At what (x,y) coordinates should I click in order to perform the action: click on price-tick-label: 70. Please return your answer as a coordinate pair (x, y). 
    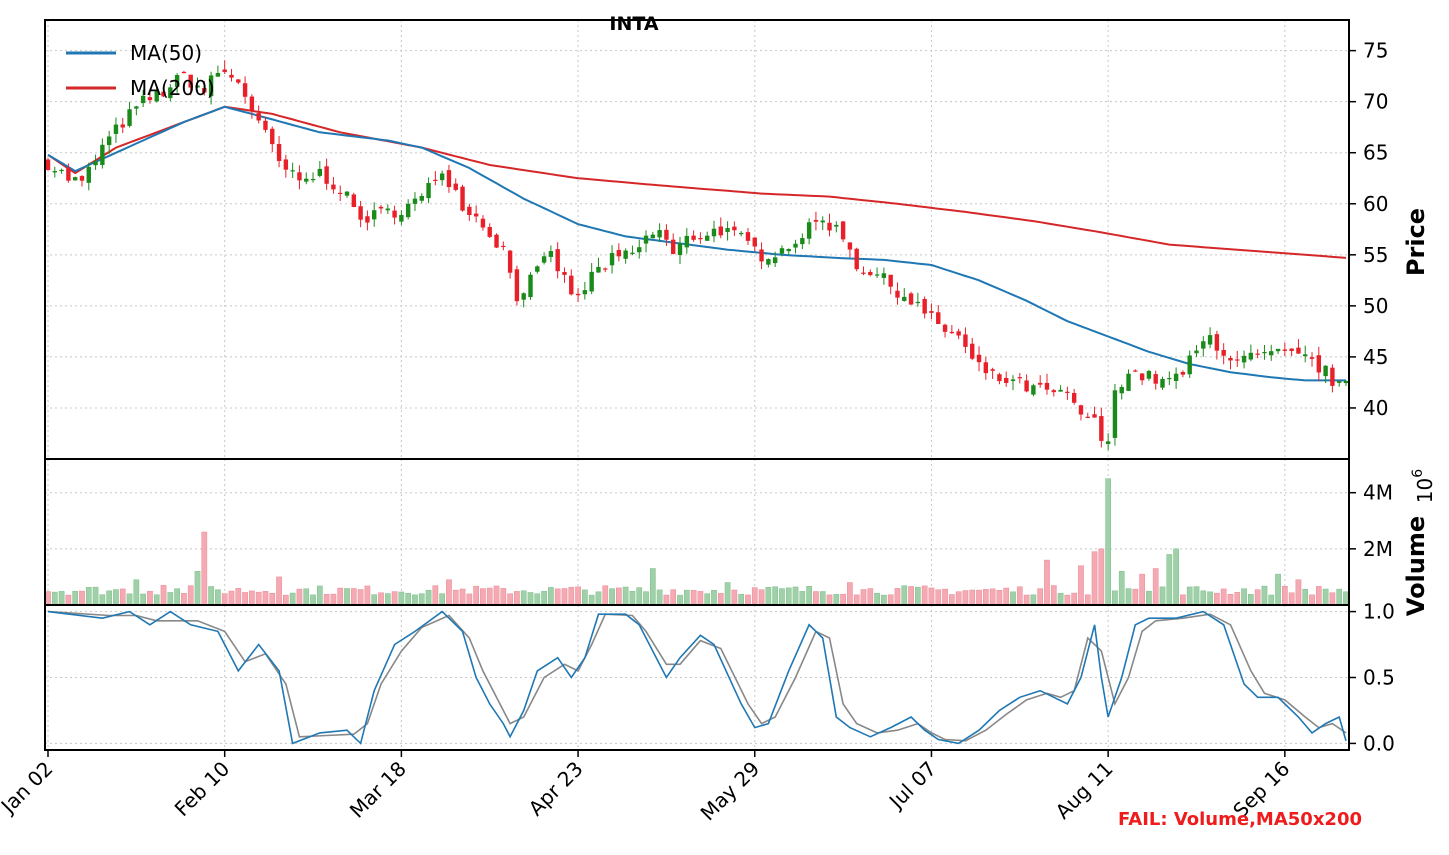
    Looking at the image, I should click on (1375, 102).